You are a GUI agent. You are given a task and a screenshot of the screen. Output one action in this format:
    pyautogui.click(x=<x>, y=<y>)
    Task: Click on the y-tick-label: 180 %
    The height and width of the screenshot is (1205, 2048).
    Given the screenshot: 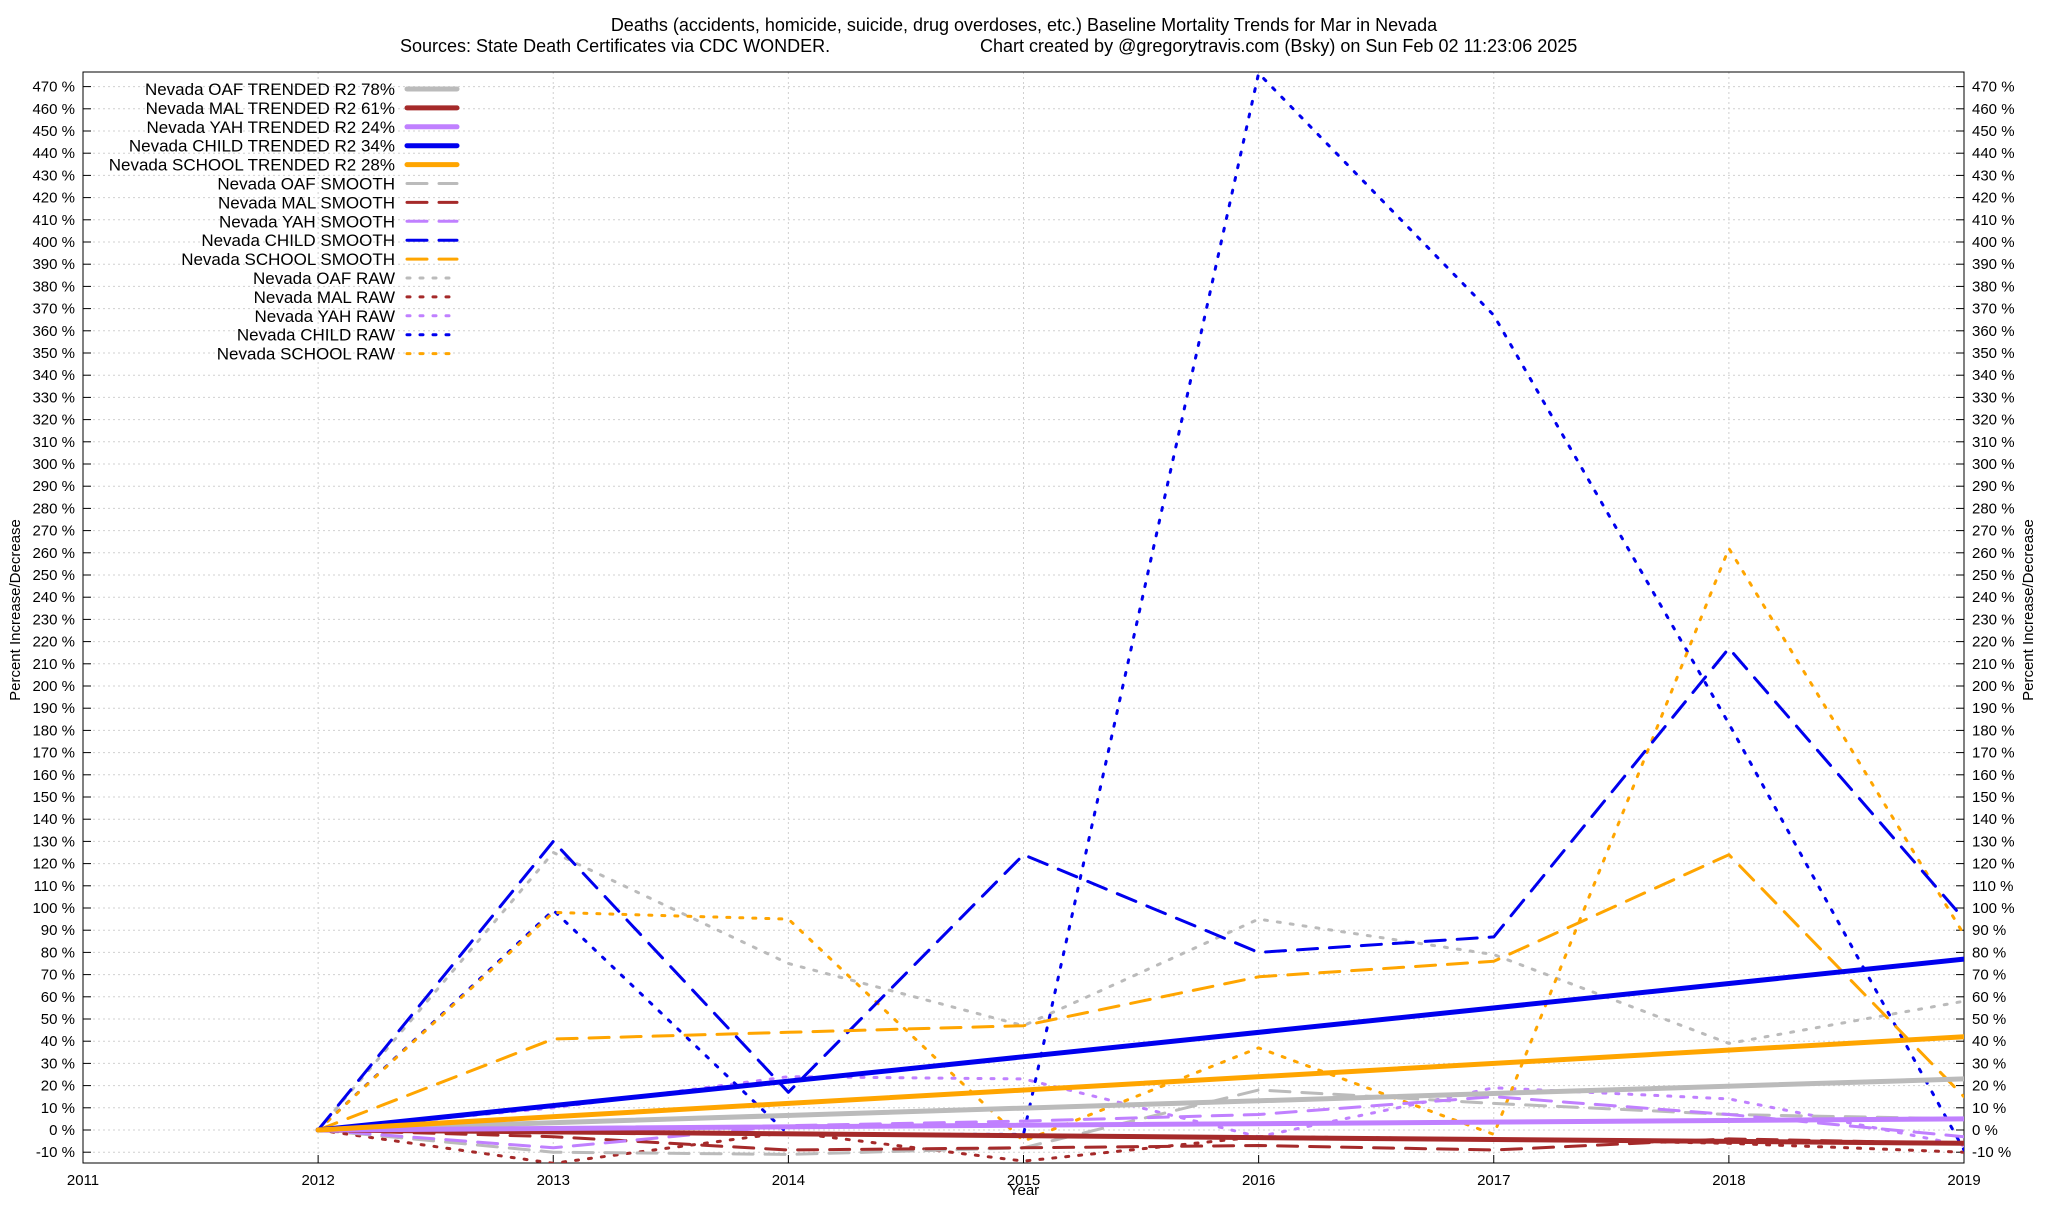 What is the action you would take?
    pyautogui.click(x=53, y=730)
    